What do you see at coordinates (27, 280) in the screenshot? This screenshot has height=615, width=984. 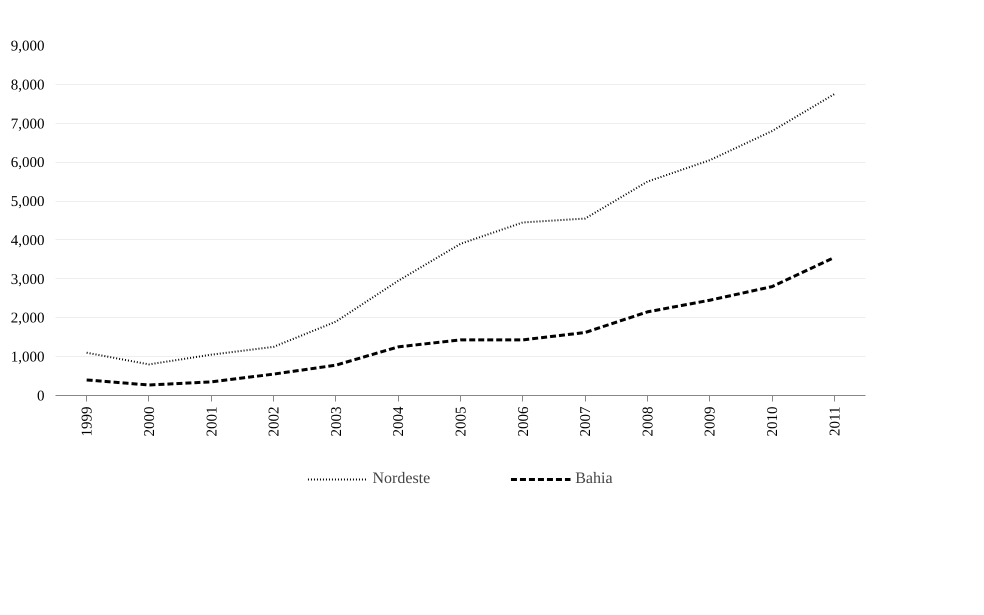 I see `y-tick-label: 3,000` at bounding box center [27, 280].